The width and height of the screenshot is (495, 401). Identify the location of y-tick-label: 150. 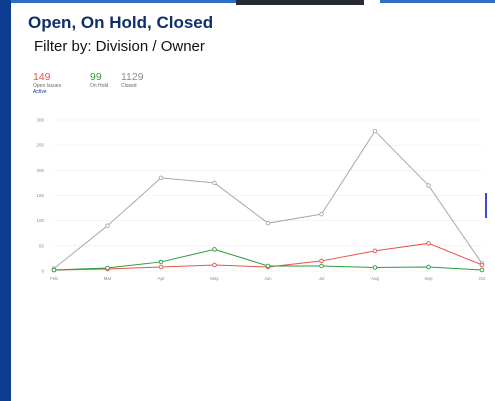
(40, 195).